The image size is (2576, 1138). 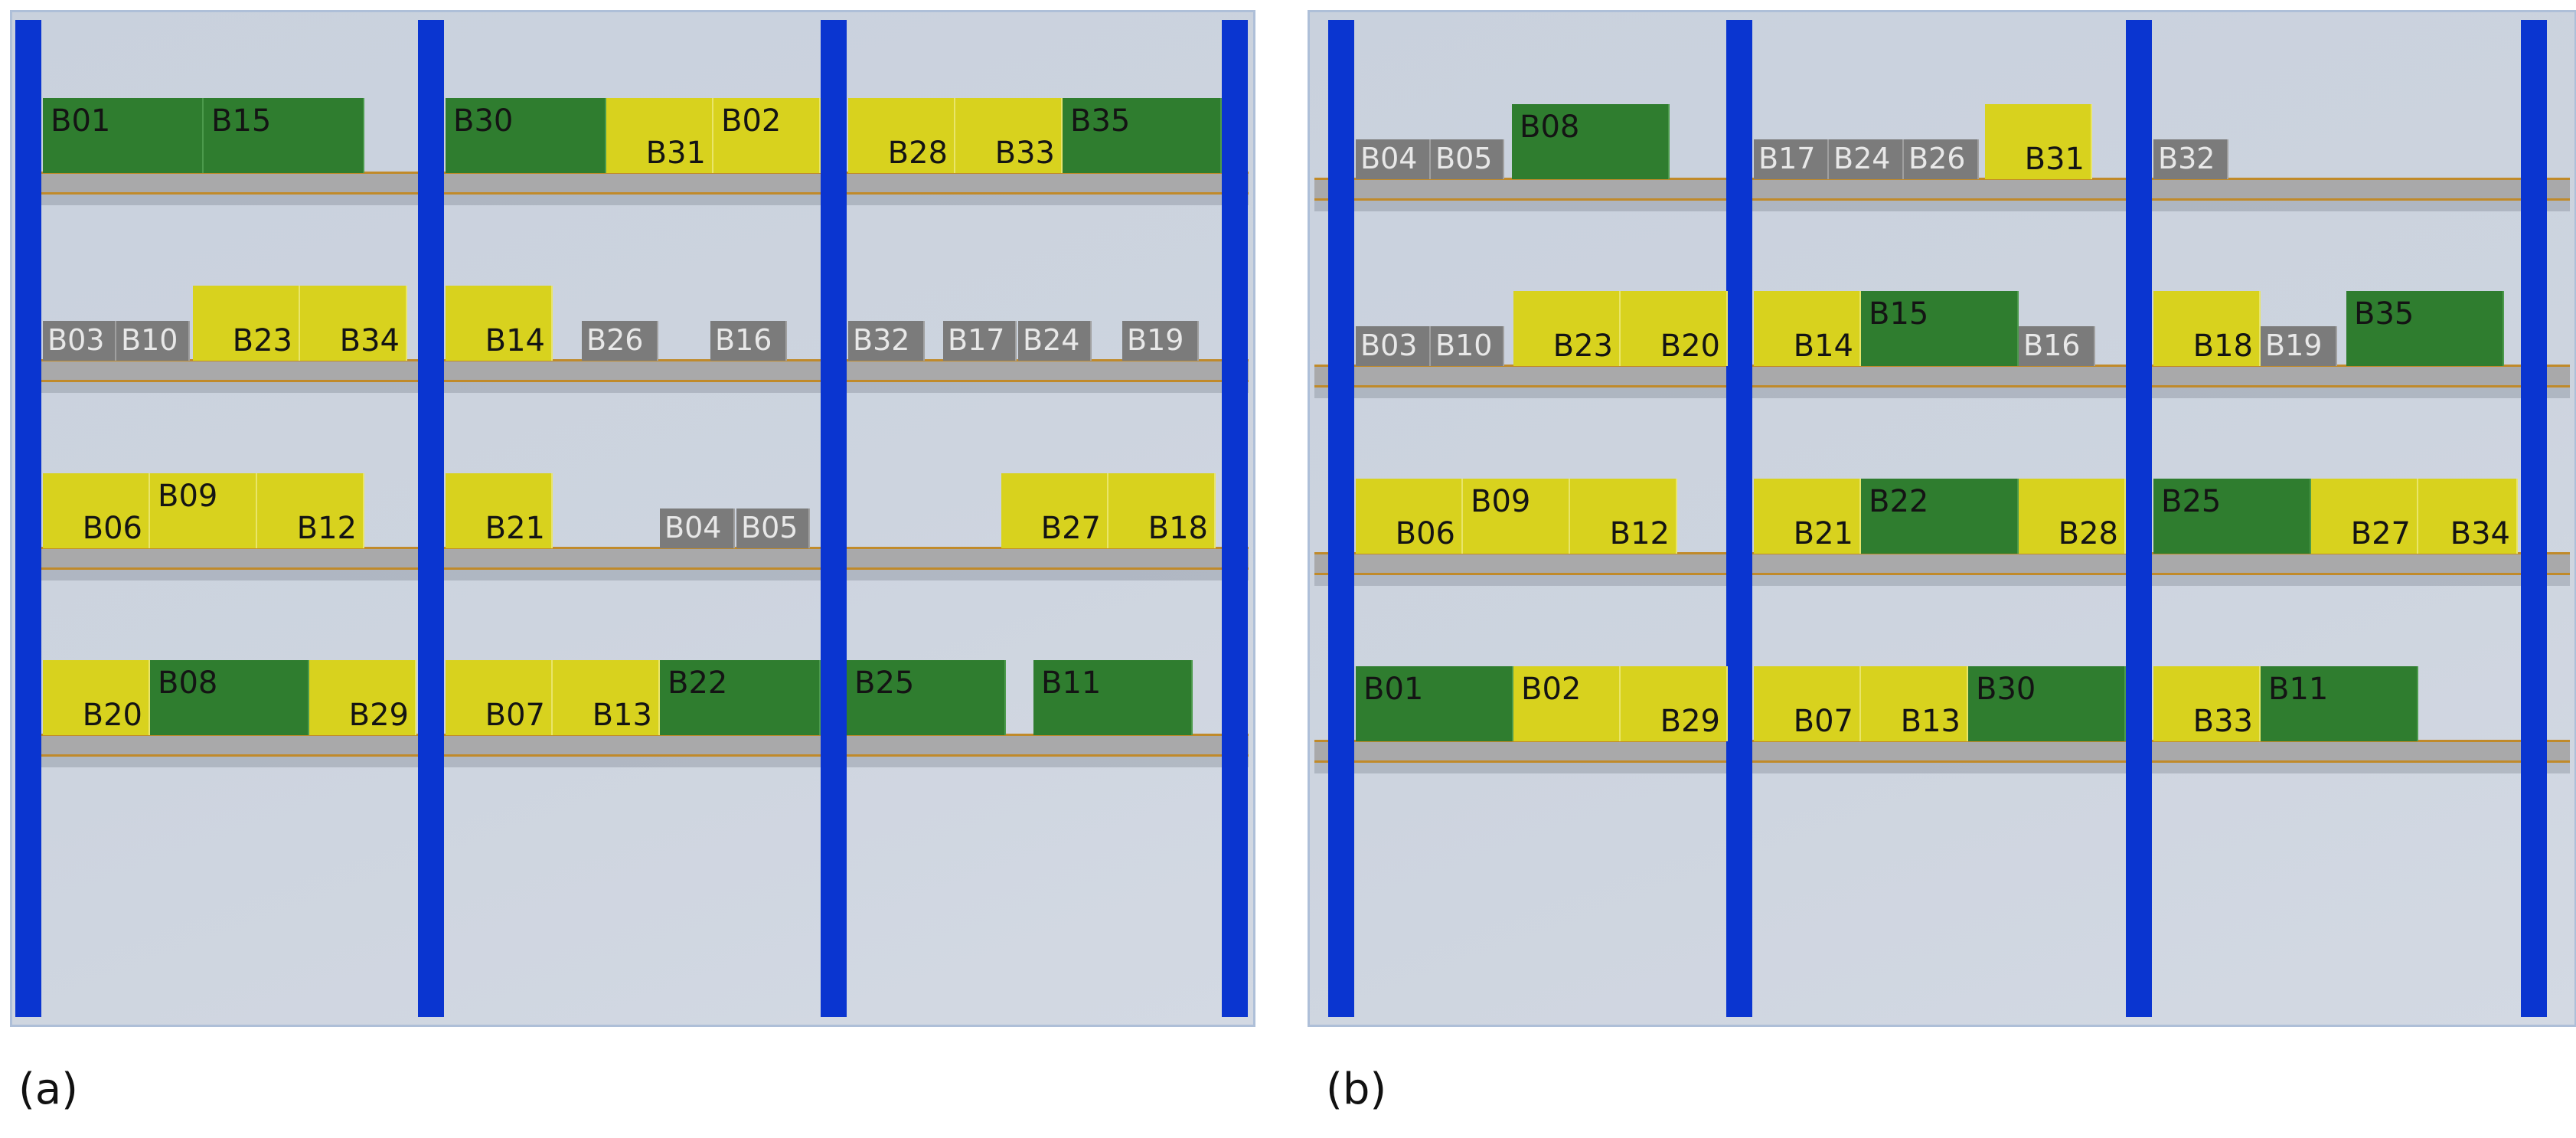 I want to click on box-label: B29, so click(x=378, y=715).